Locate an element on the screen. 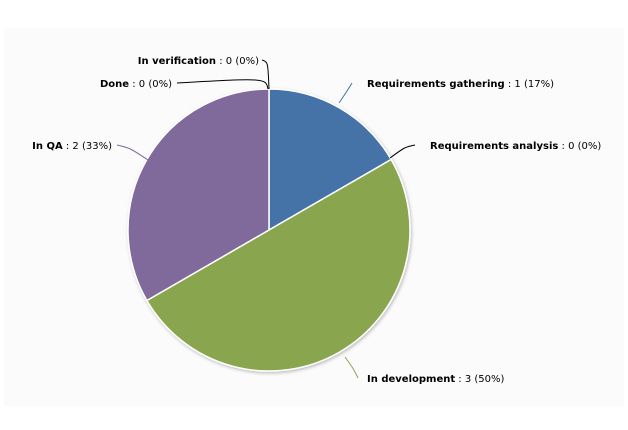  data-label-value: : 1 (17%) is located at coordinates (529, 84).